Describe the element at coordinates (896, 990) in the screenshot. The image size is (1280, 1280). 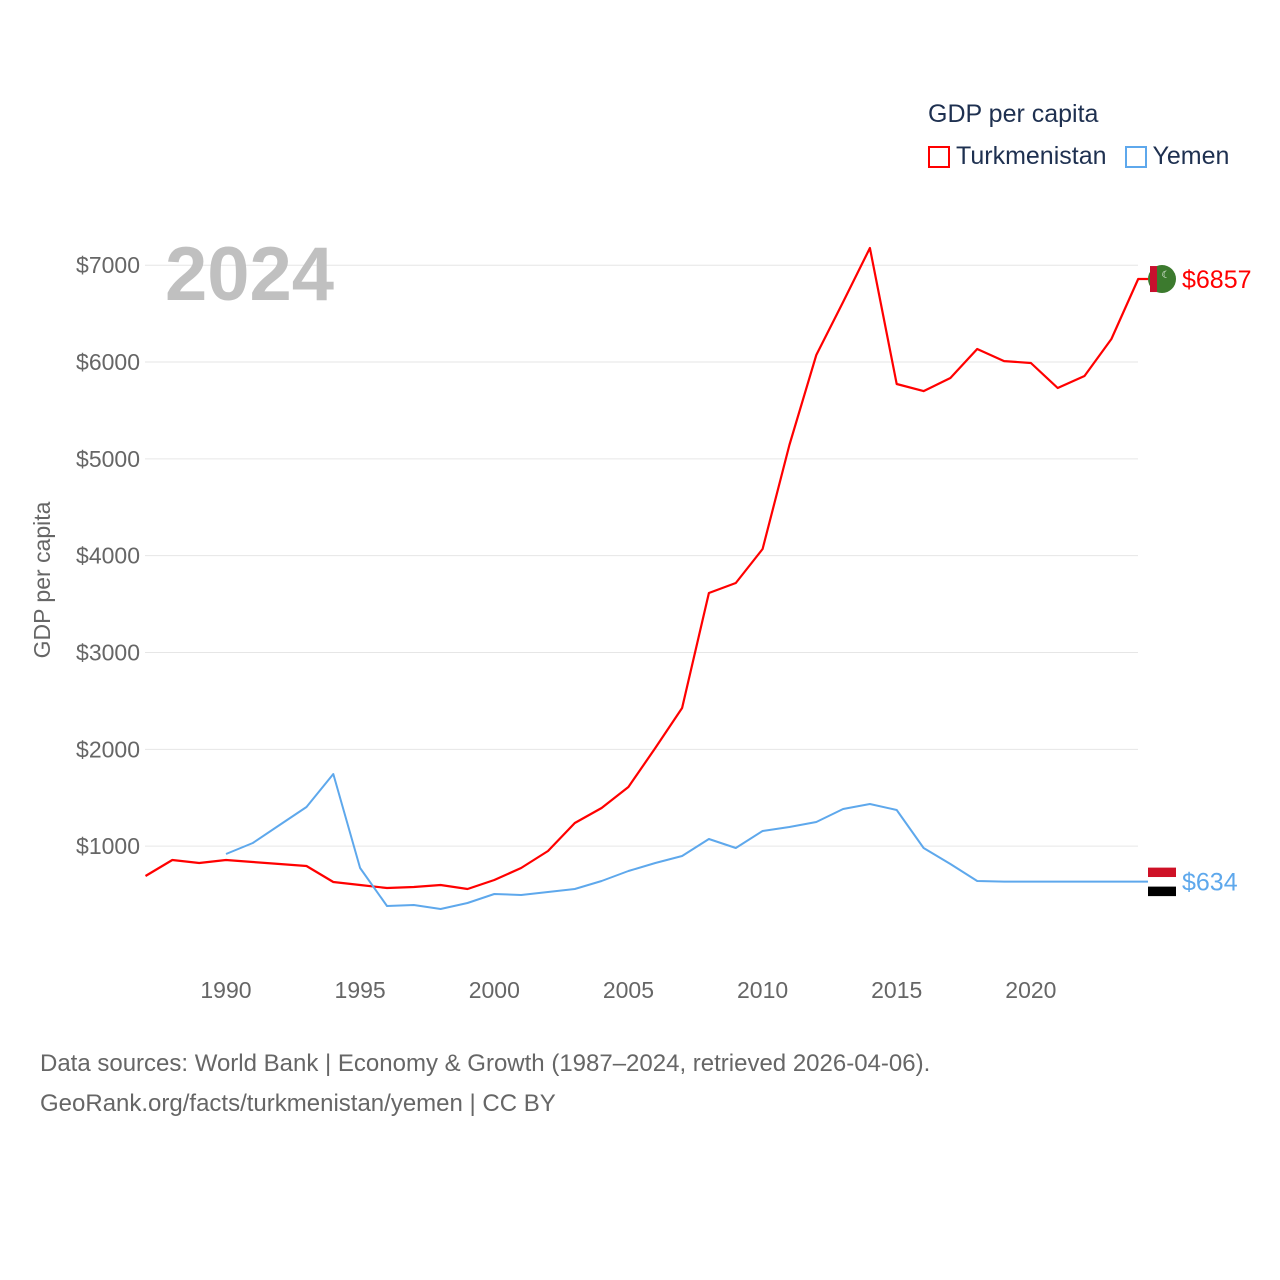
I see `x-tick-label: 2015` at that location.